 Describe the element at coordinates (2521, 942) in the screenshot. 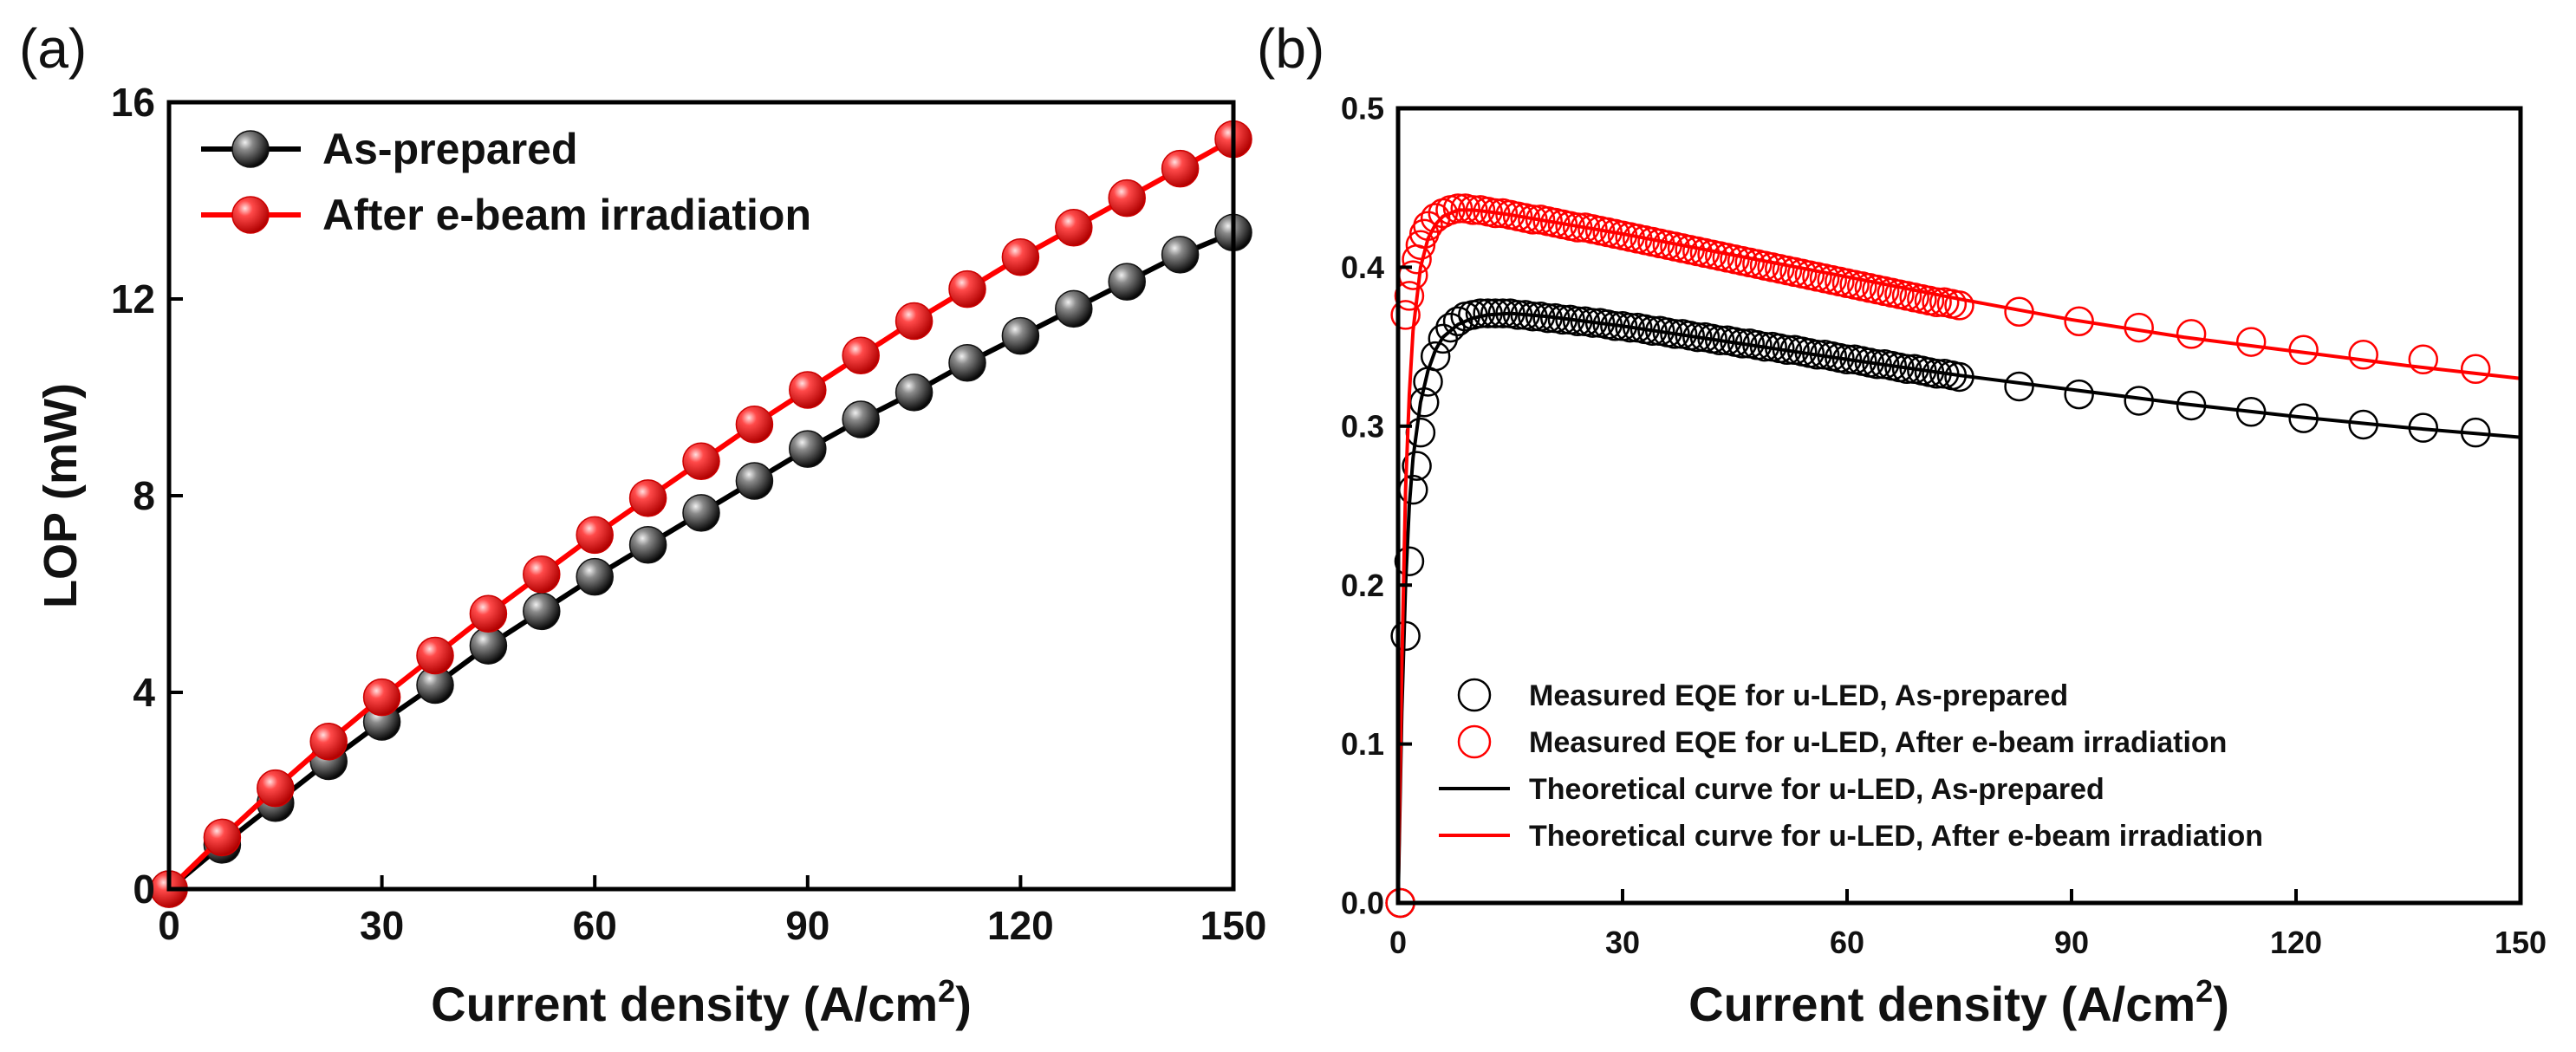

I see `panel-b-x-tick-label: 150` at that location.